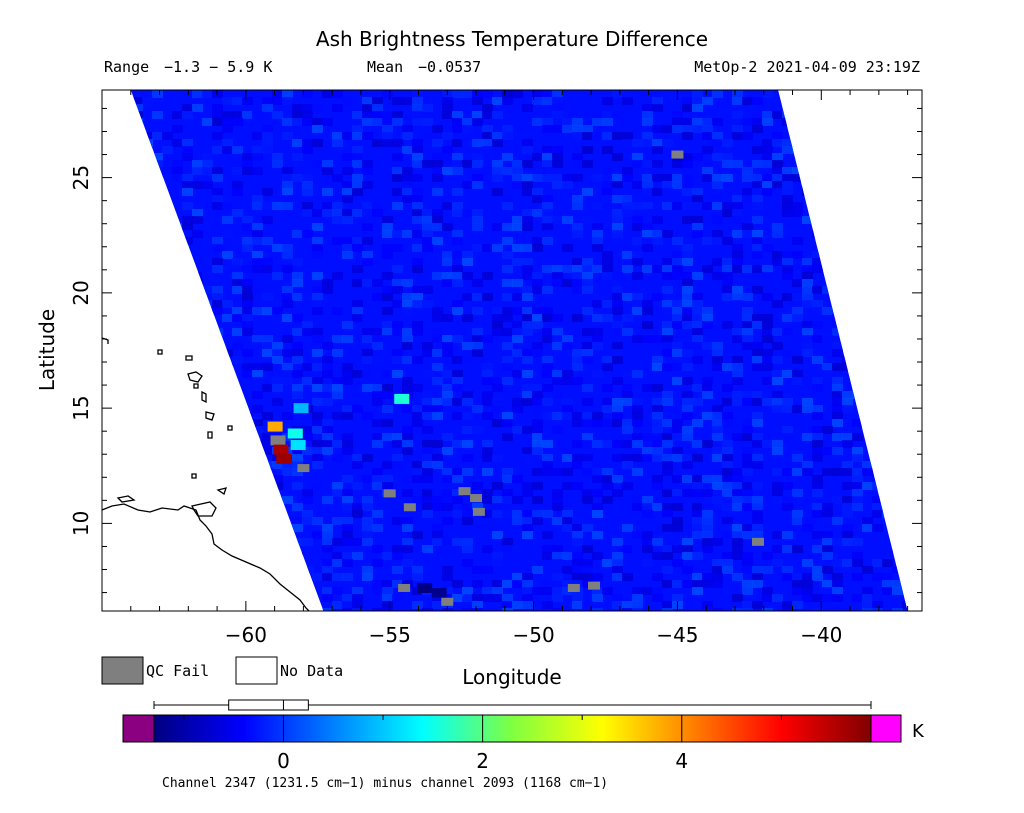  What do you see at coordinates (138, 728) in the screenshot?
I see `colorbar-under-swatch` at bounding box center [138, 728].